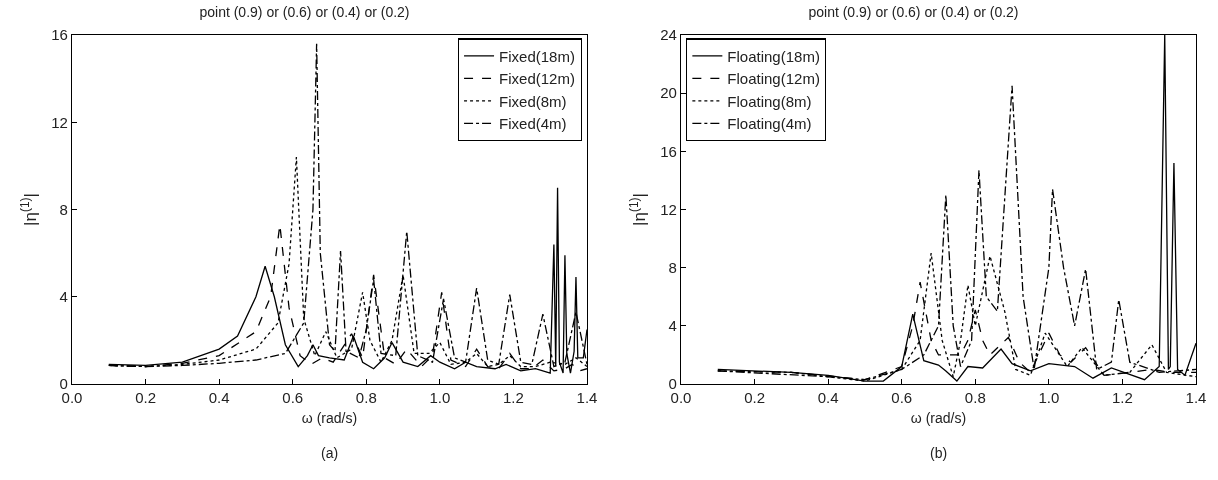  What do you see at coordinates (533, 124) in the screenshot?
I see `legend-label: Fixed(4m)` at bounding box center [533, 124].